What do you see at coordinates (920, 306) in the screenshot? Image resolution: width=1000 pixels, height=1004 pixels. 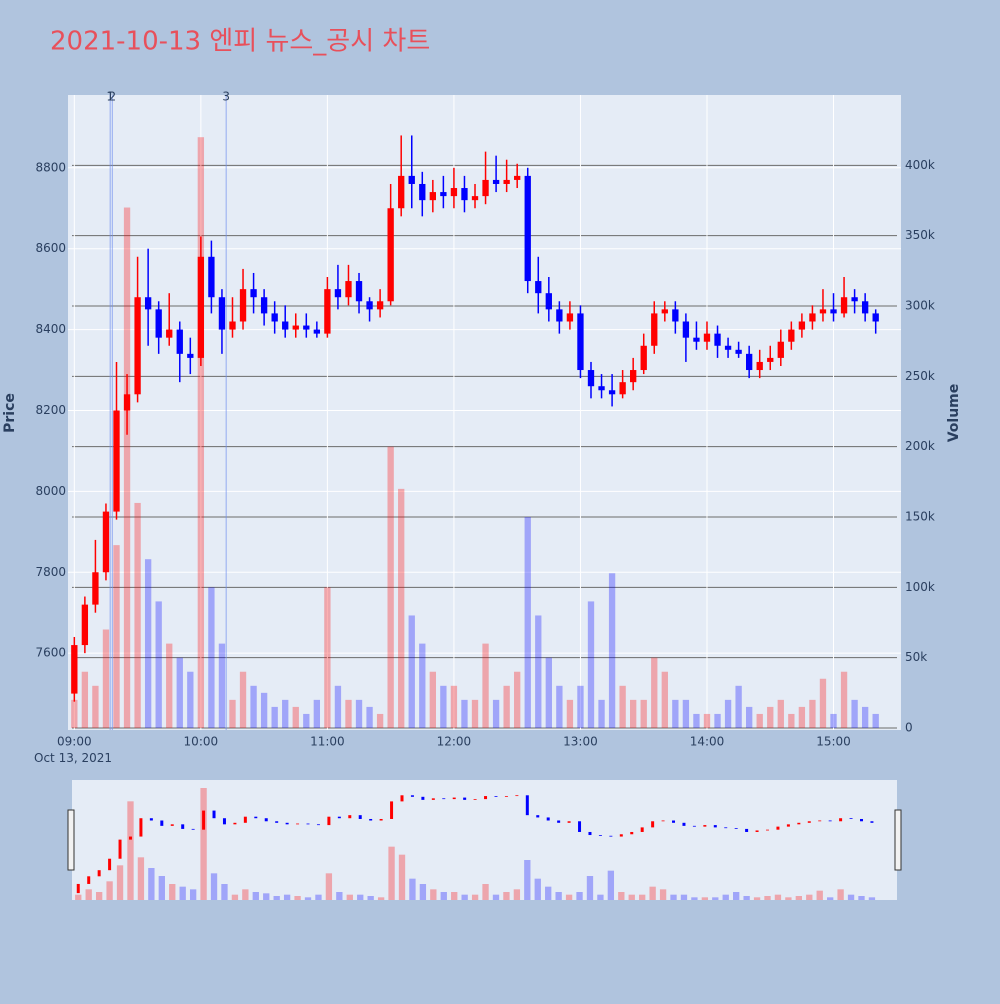 I see `y2-tick-label: 300k` at bounding box center [920, 306].